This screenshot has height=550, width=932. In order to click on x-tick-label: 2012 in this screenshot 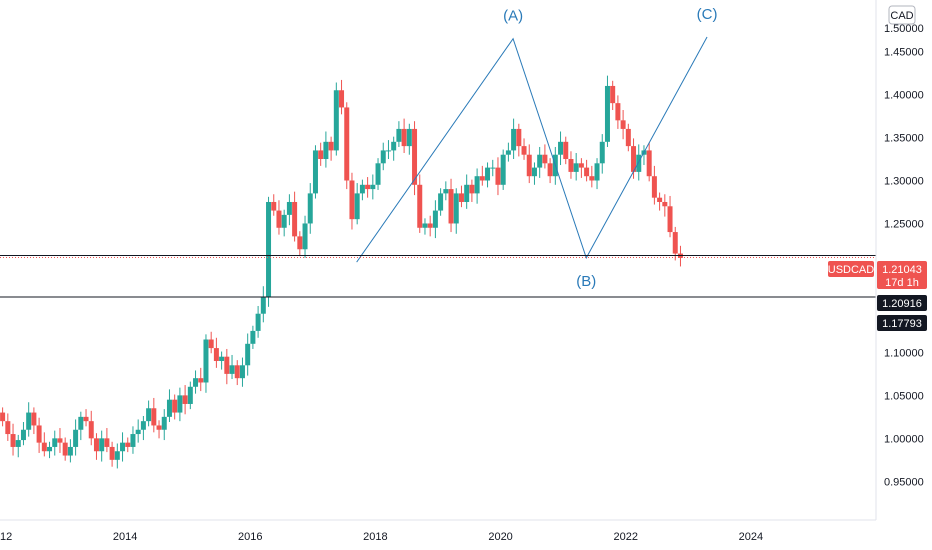, I will do `click(6, 537)`.